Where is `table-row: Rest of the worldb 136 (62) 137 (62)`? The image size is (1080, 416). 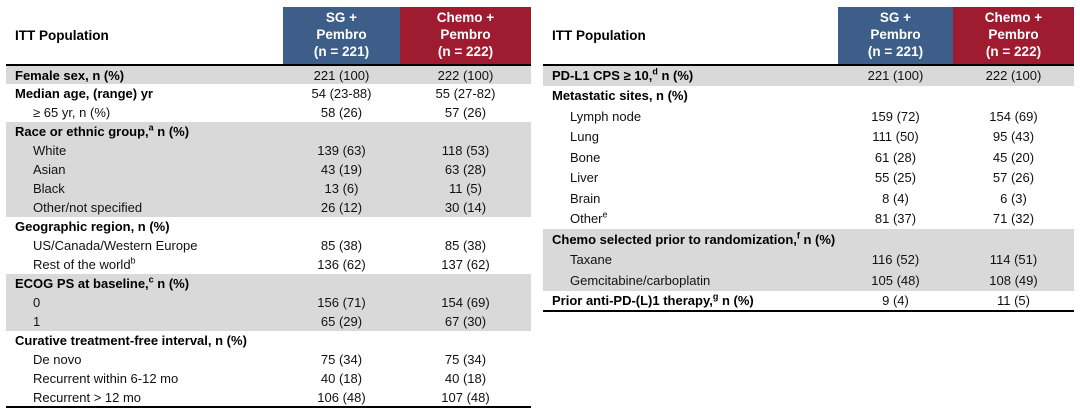
table-row: Rest of the worldb 136 (62) 137 (62) is located at coordinates (268, 264).